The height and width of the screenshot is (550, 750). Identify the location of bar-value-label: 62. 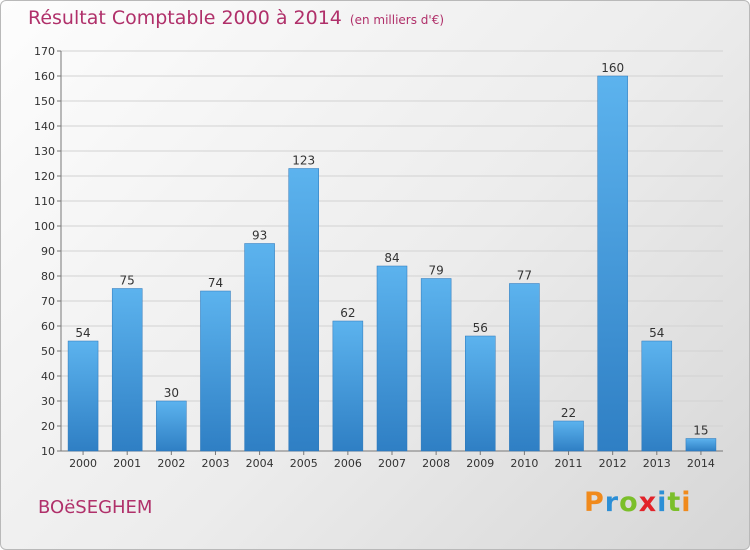
(347, 313).